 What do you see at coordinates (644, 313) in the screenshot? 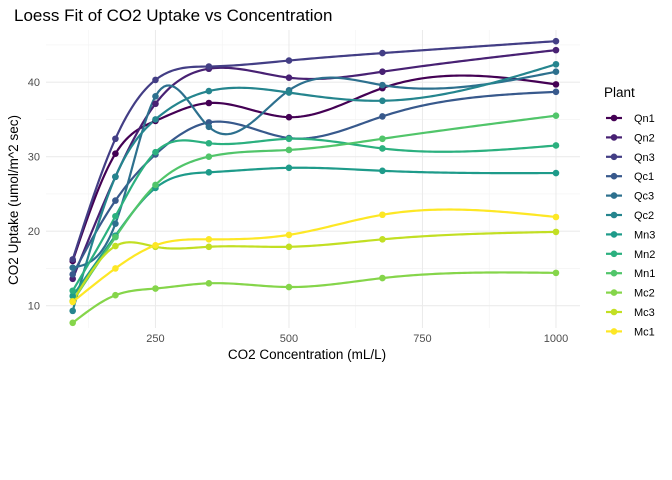
I see `legend-label-mc3: Mc3` at bounding box center [644, 313].